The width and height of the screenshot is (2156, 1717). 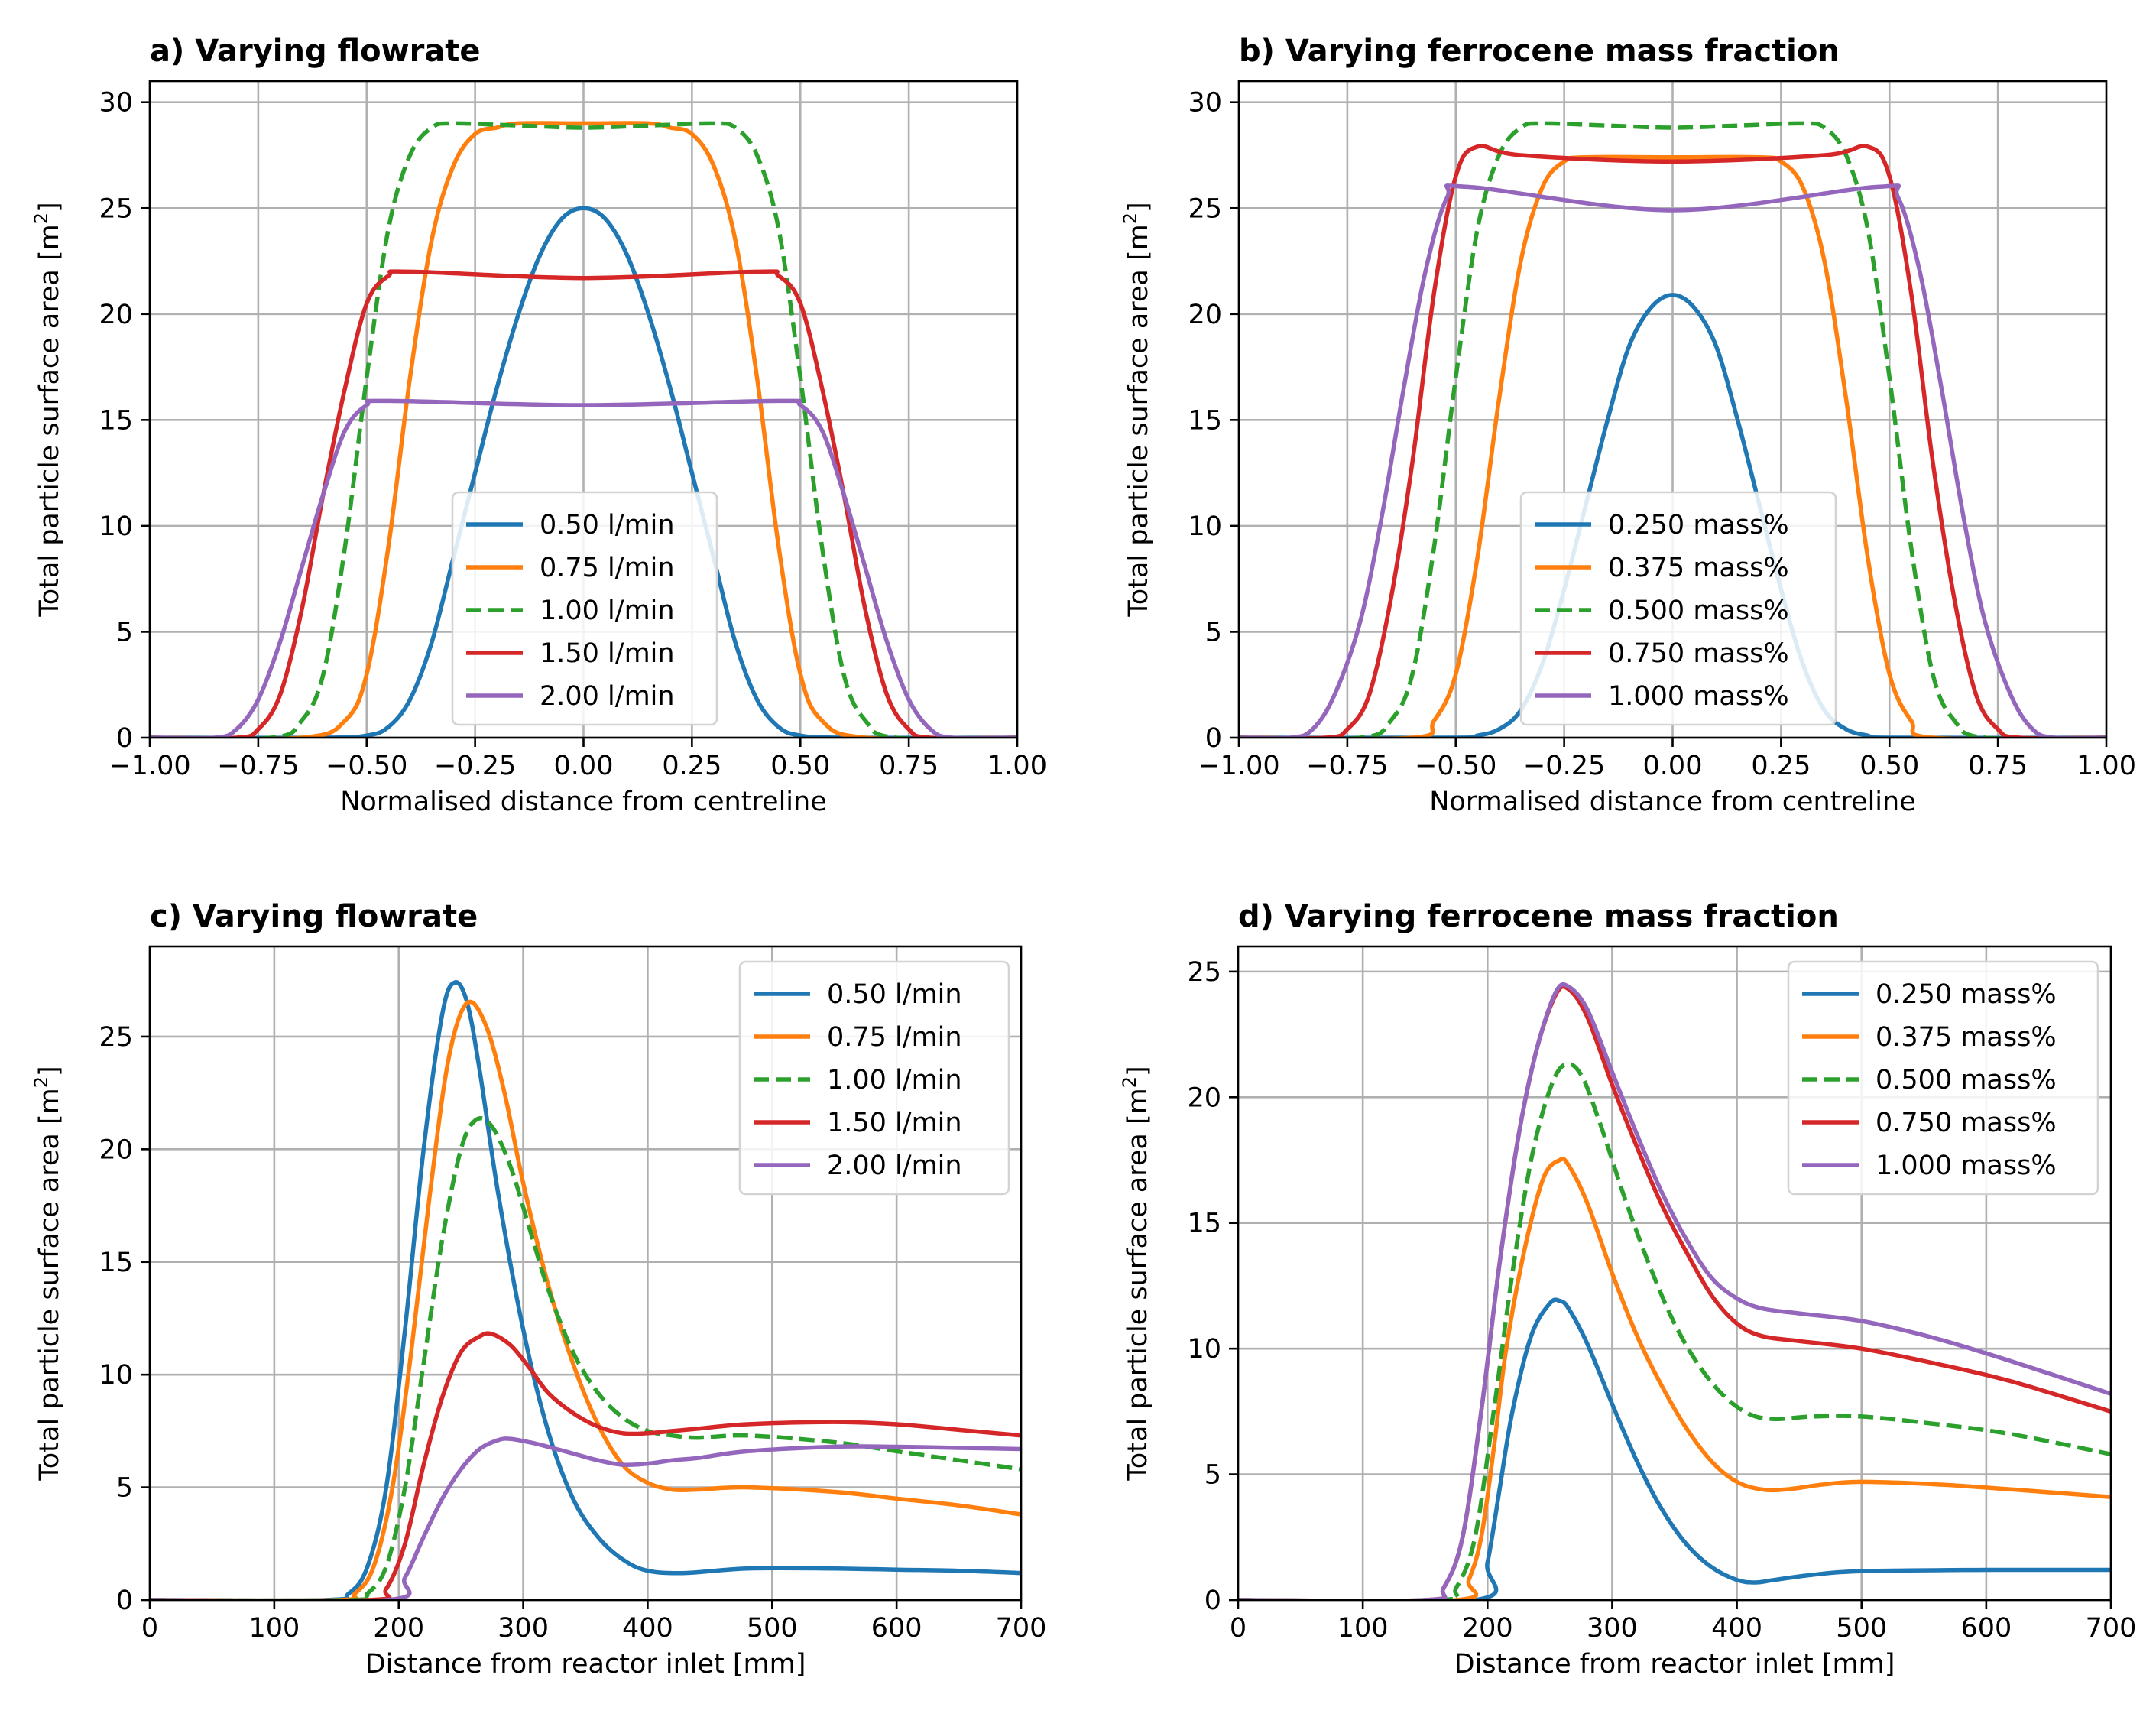 I want to click on x-tick-label: 0.75, so click(x=1998, y=766).